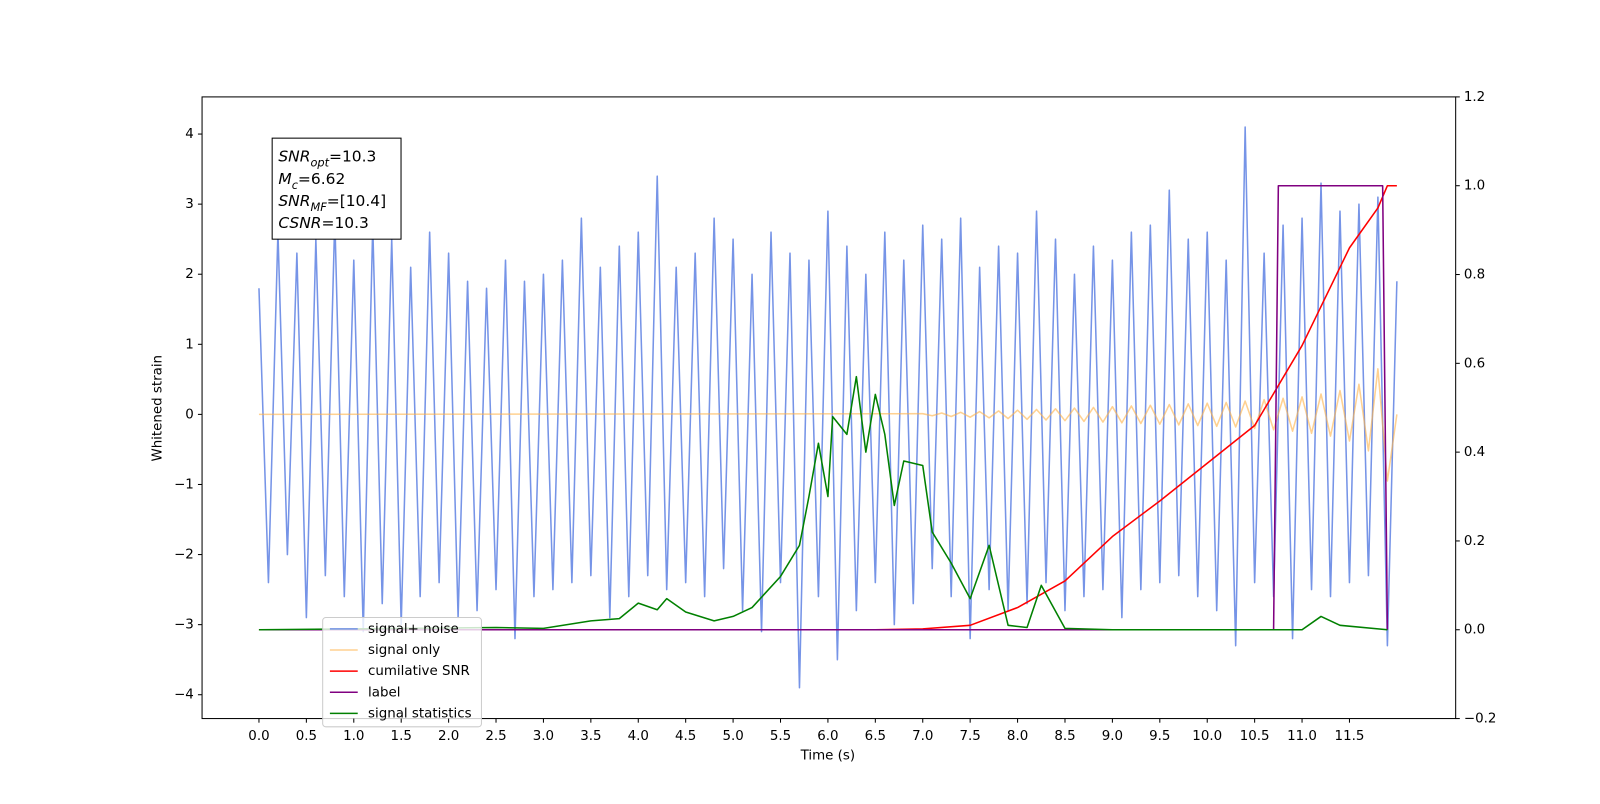  I want to click on x-tick-label: 6.5, so click(875, 736).